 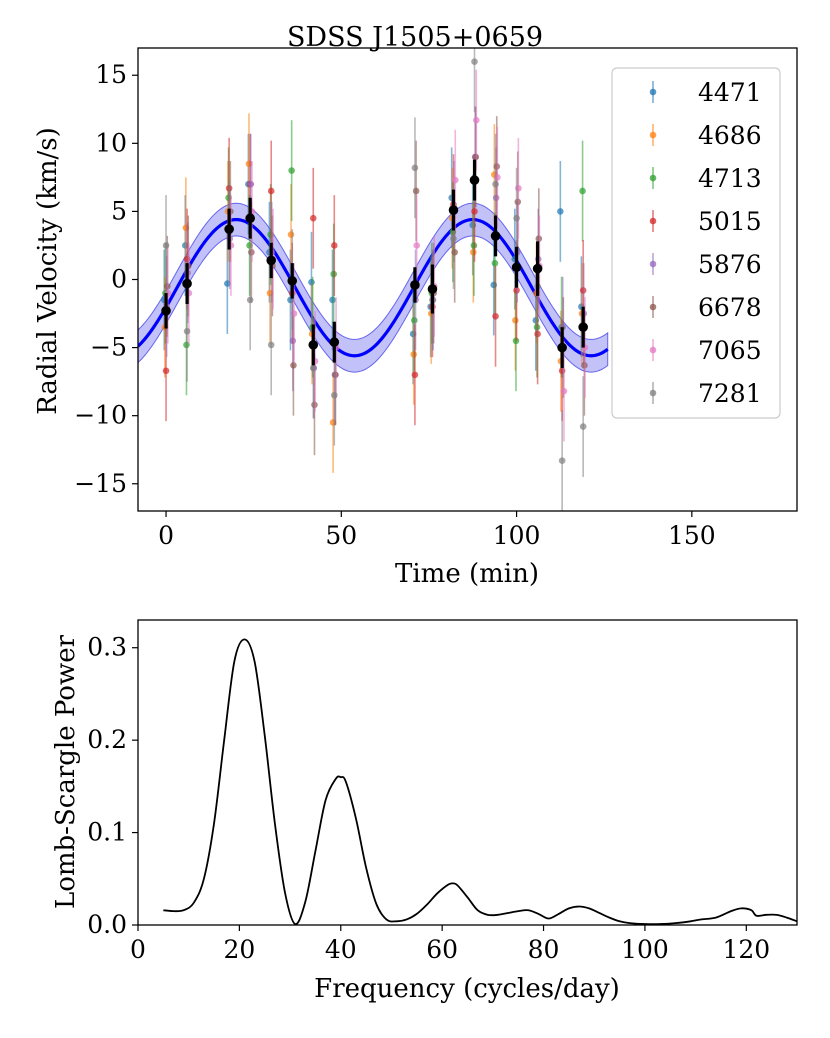 I want to click on bottom-y-tick-label: 0.0, so click(x=107, y=924).